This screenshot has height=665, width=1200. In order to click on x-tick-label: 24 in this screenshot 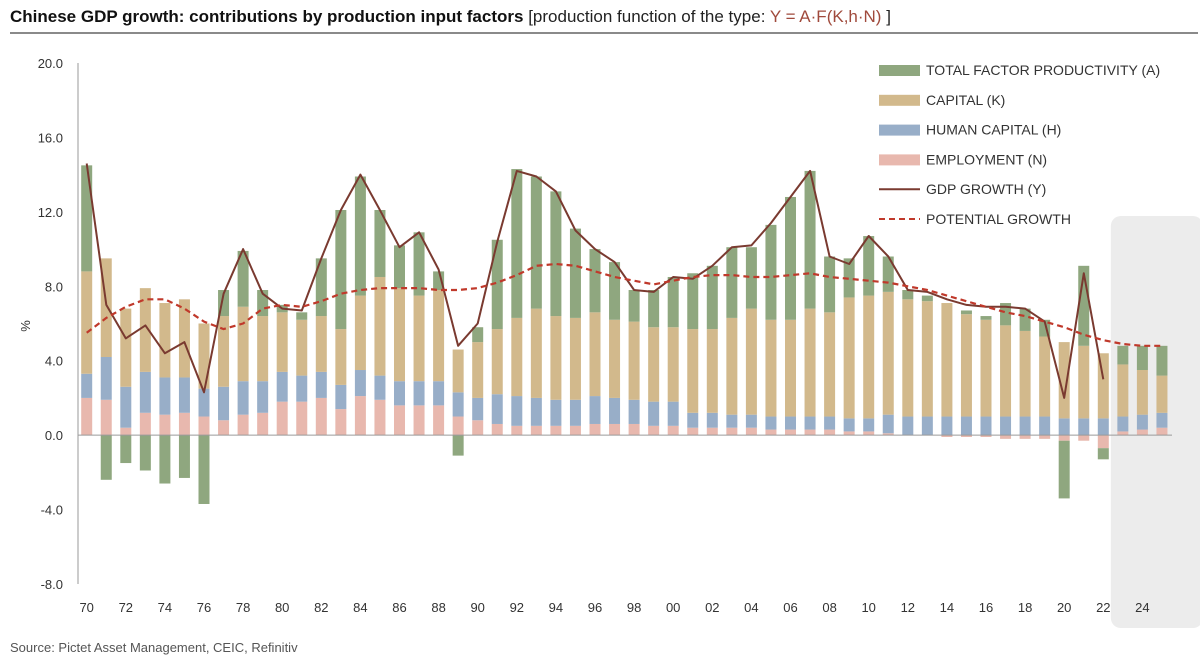, I will do `click(1142, 607)`.